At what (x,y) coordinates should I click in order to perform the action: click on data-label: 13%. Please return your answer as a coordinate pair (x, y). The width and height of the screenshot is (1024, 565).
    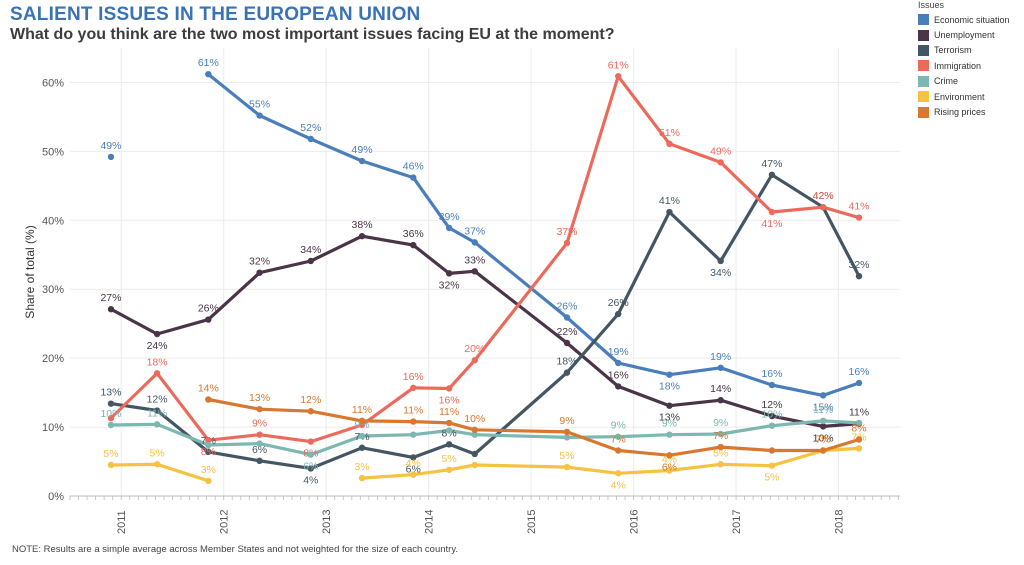
    Looking at the image, I should click on (259, 398).